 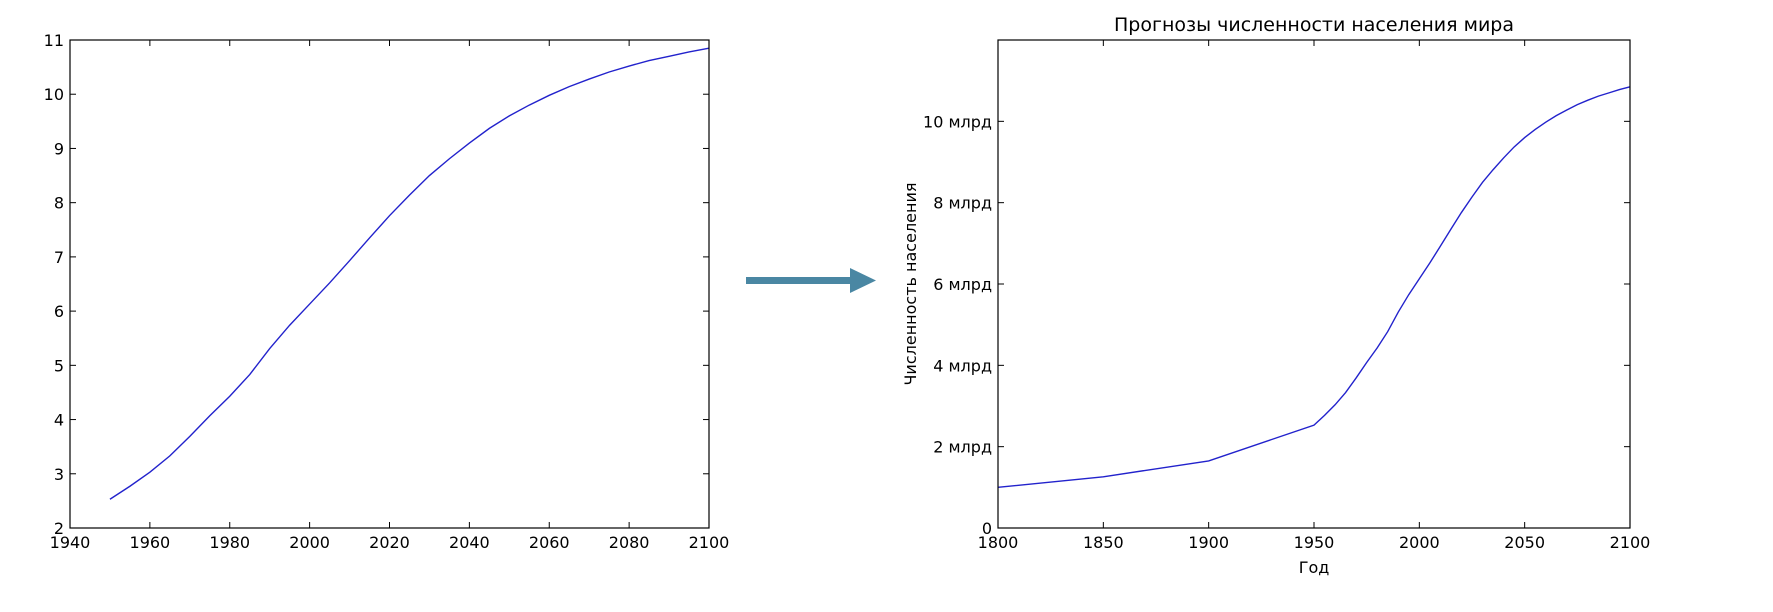 I want to click on arrow-head, so click(x=863, y=280).